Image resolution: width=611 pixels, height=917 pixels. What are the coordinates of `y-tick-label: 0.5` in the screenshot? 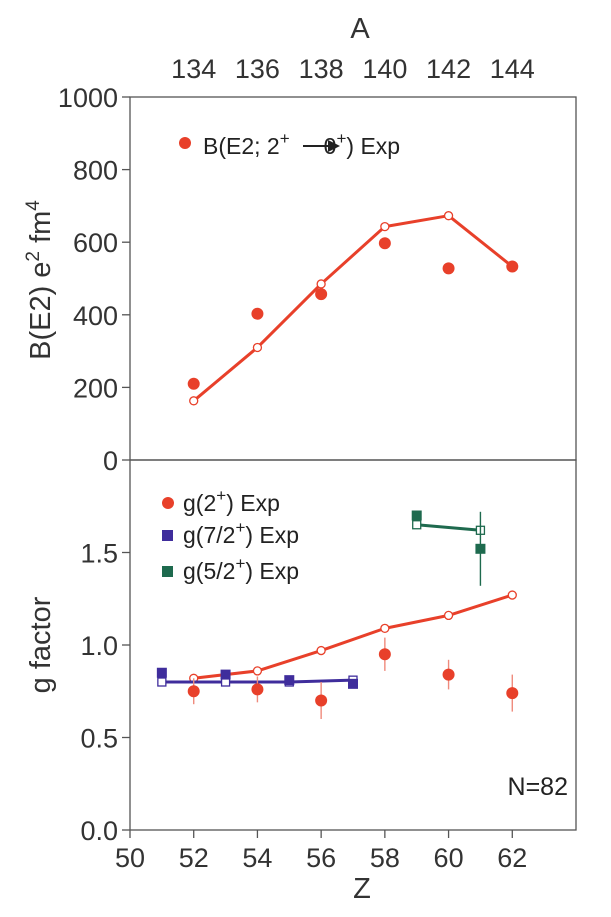 It's located at (99, 739).